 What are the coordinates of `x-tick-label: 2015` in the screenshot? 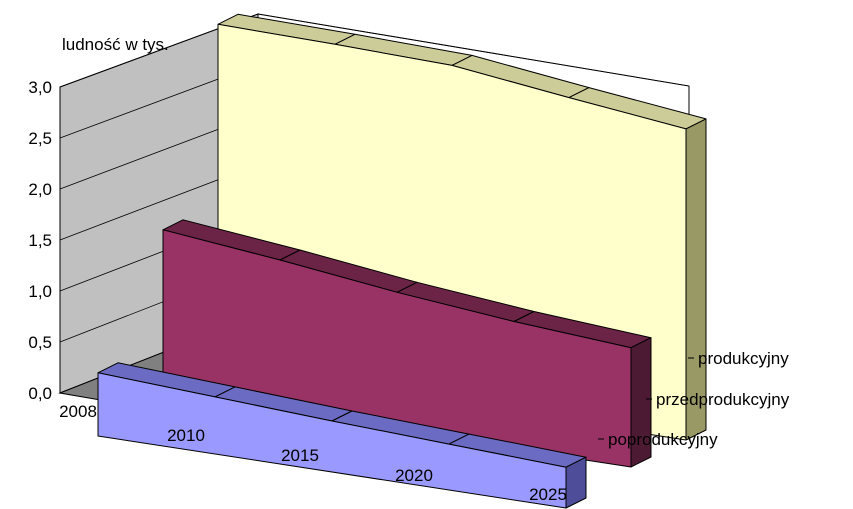 It's located at (300, 455).